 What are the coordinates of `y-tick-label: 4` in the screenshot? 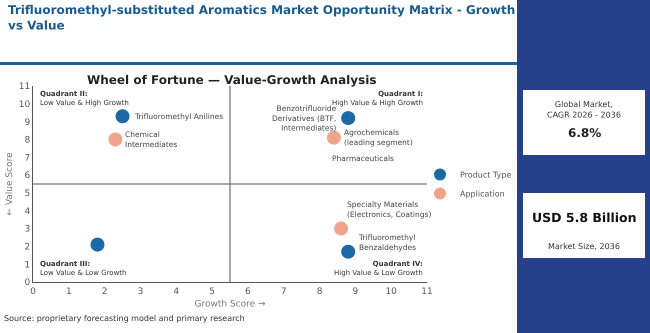 It's located at (27, 211).